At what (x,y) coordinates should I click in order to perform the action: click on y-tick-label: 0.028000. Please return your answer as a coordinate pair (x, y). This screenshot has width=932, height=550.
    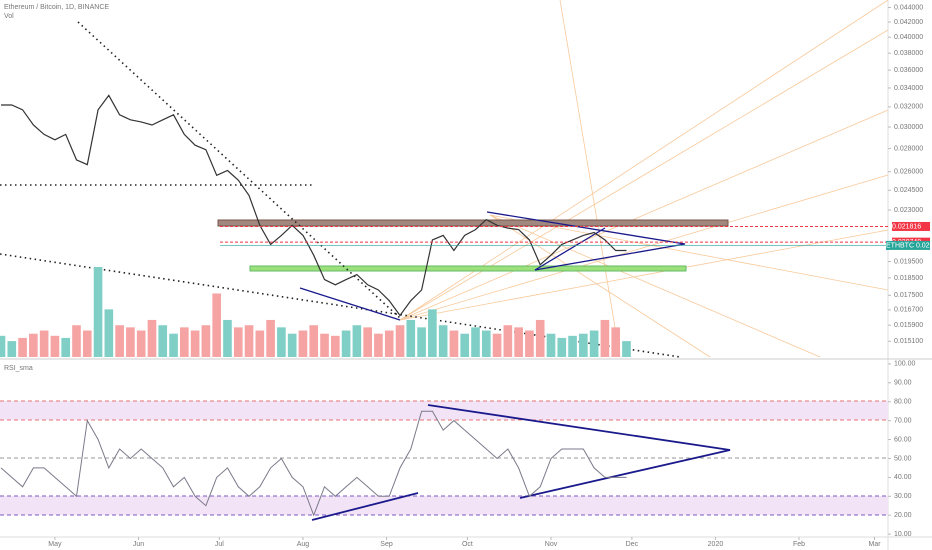
    Looking at the image, I should click on (908, 148).